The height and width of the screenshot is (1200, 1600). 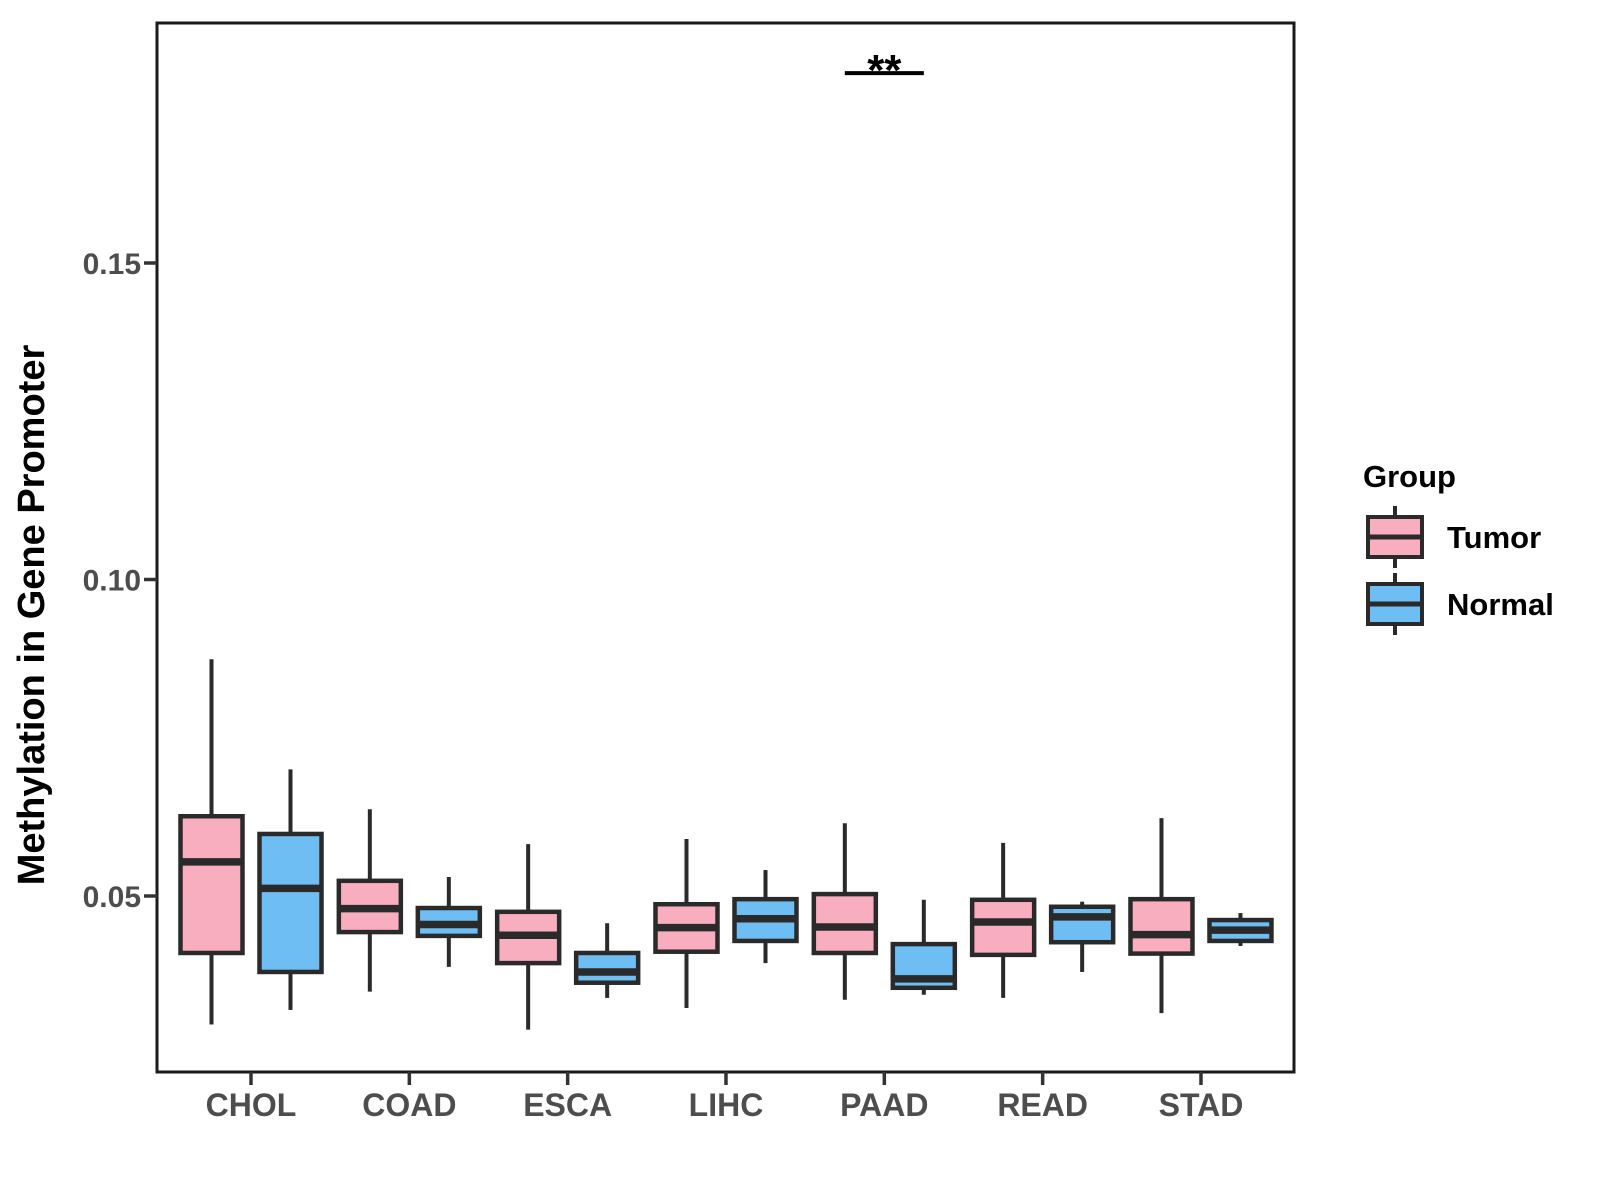 I want to click on box-READ-Tumor, so click(x=1003, y=927).